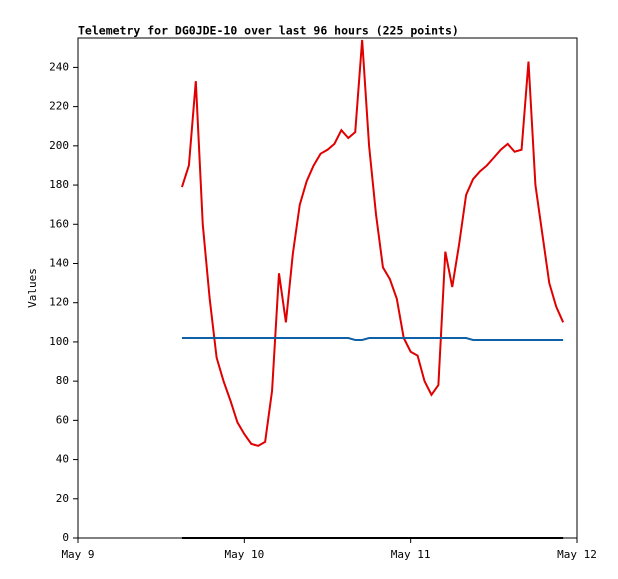 The height and width of the screenshot is (579, 618). What do you see at coordinates (62, 498) in the screenshot?
I see `y-tick-label: 20` at bounding box center [62, 498].